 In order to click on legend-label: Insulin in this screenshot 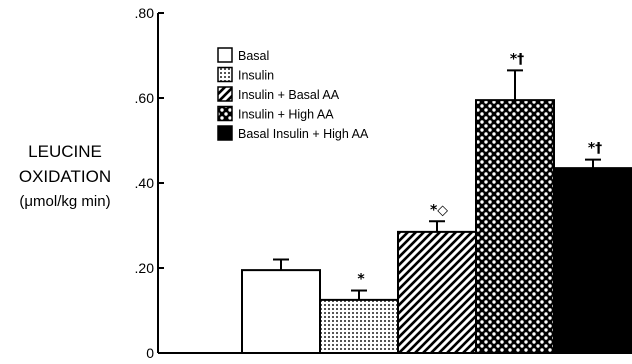, I will do `click(256, 76)`.